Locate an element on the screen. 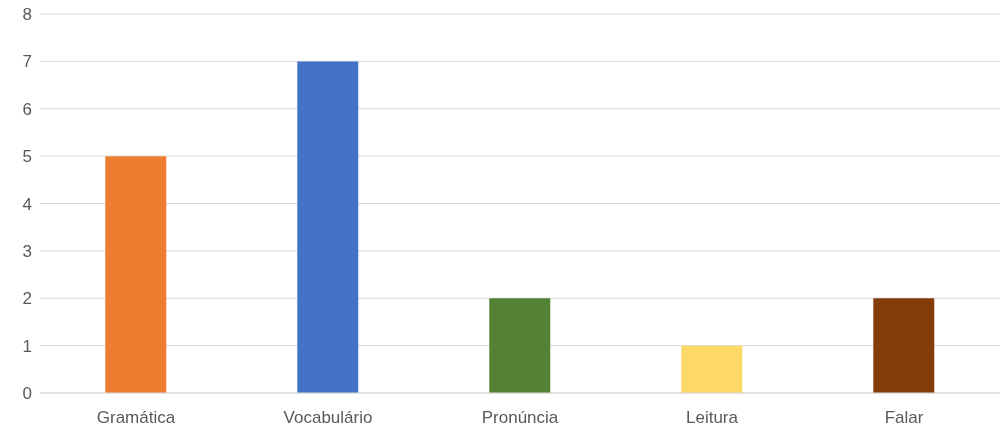 Image resolution: width=1005 pixels, height=435 pixels. y-tick-label: 1 is located at coordinates (27, 346).